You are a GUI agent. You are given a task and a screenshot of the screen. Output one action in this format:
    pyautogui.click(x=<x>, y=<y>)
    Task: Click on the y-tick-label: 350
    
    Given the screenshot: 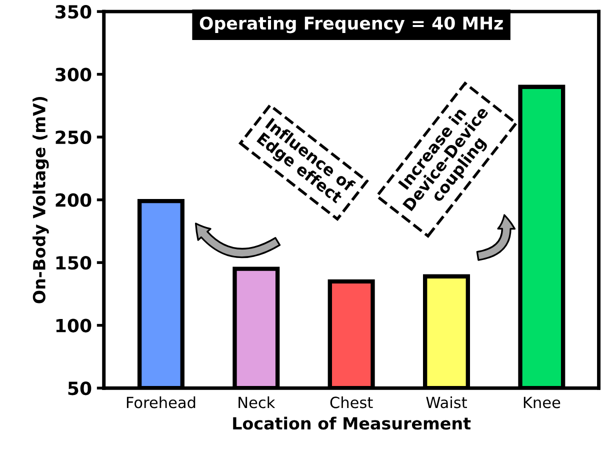 What is the action you would take?
    pyautogui.click(x=74, y=12)
    